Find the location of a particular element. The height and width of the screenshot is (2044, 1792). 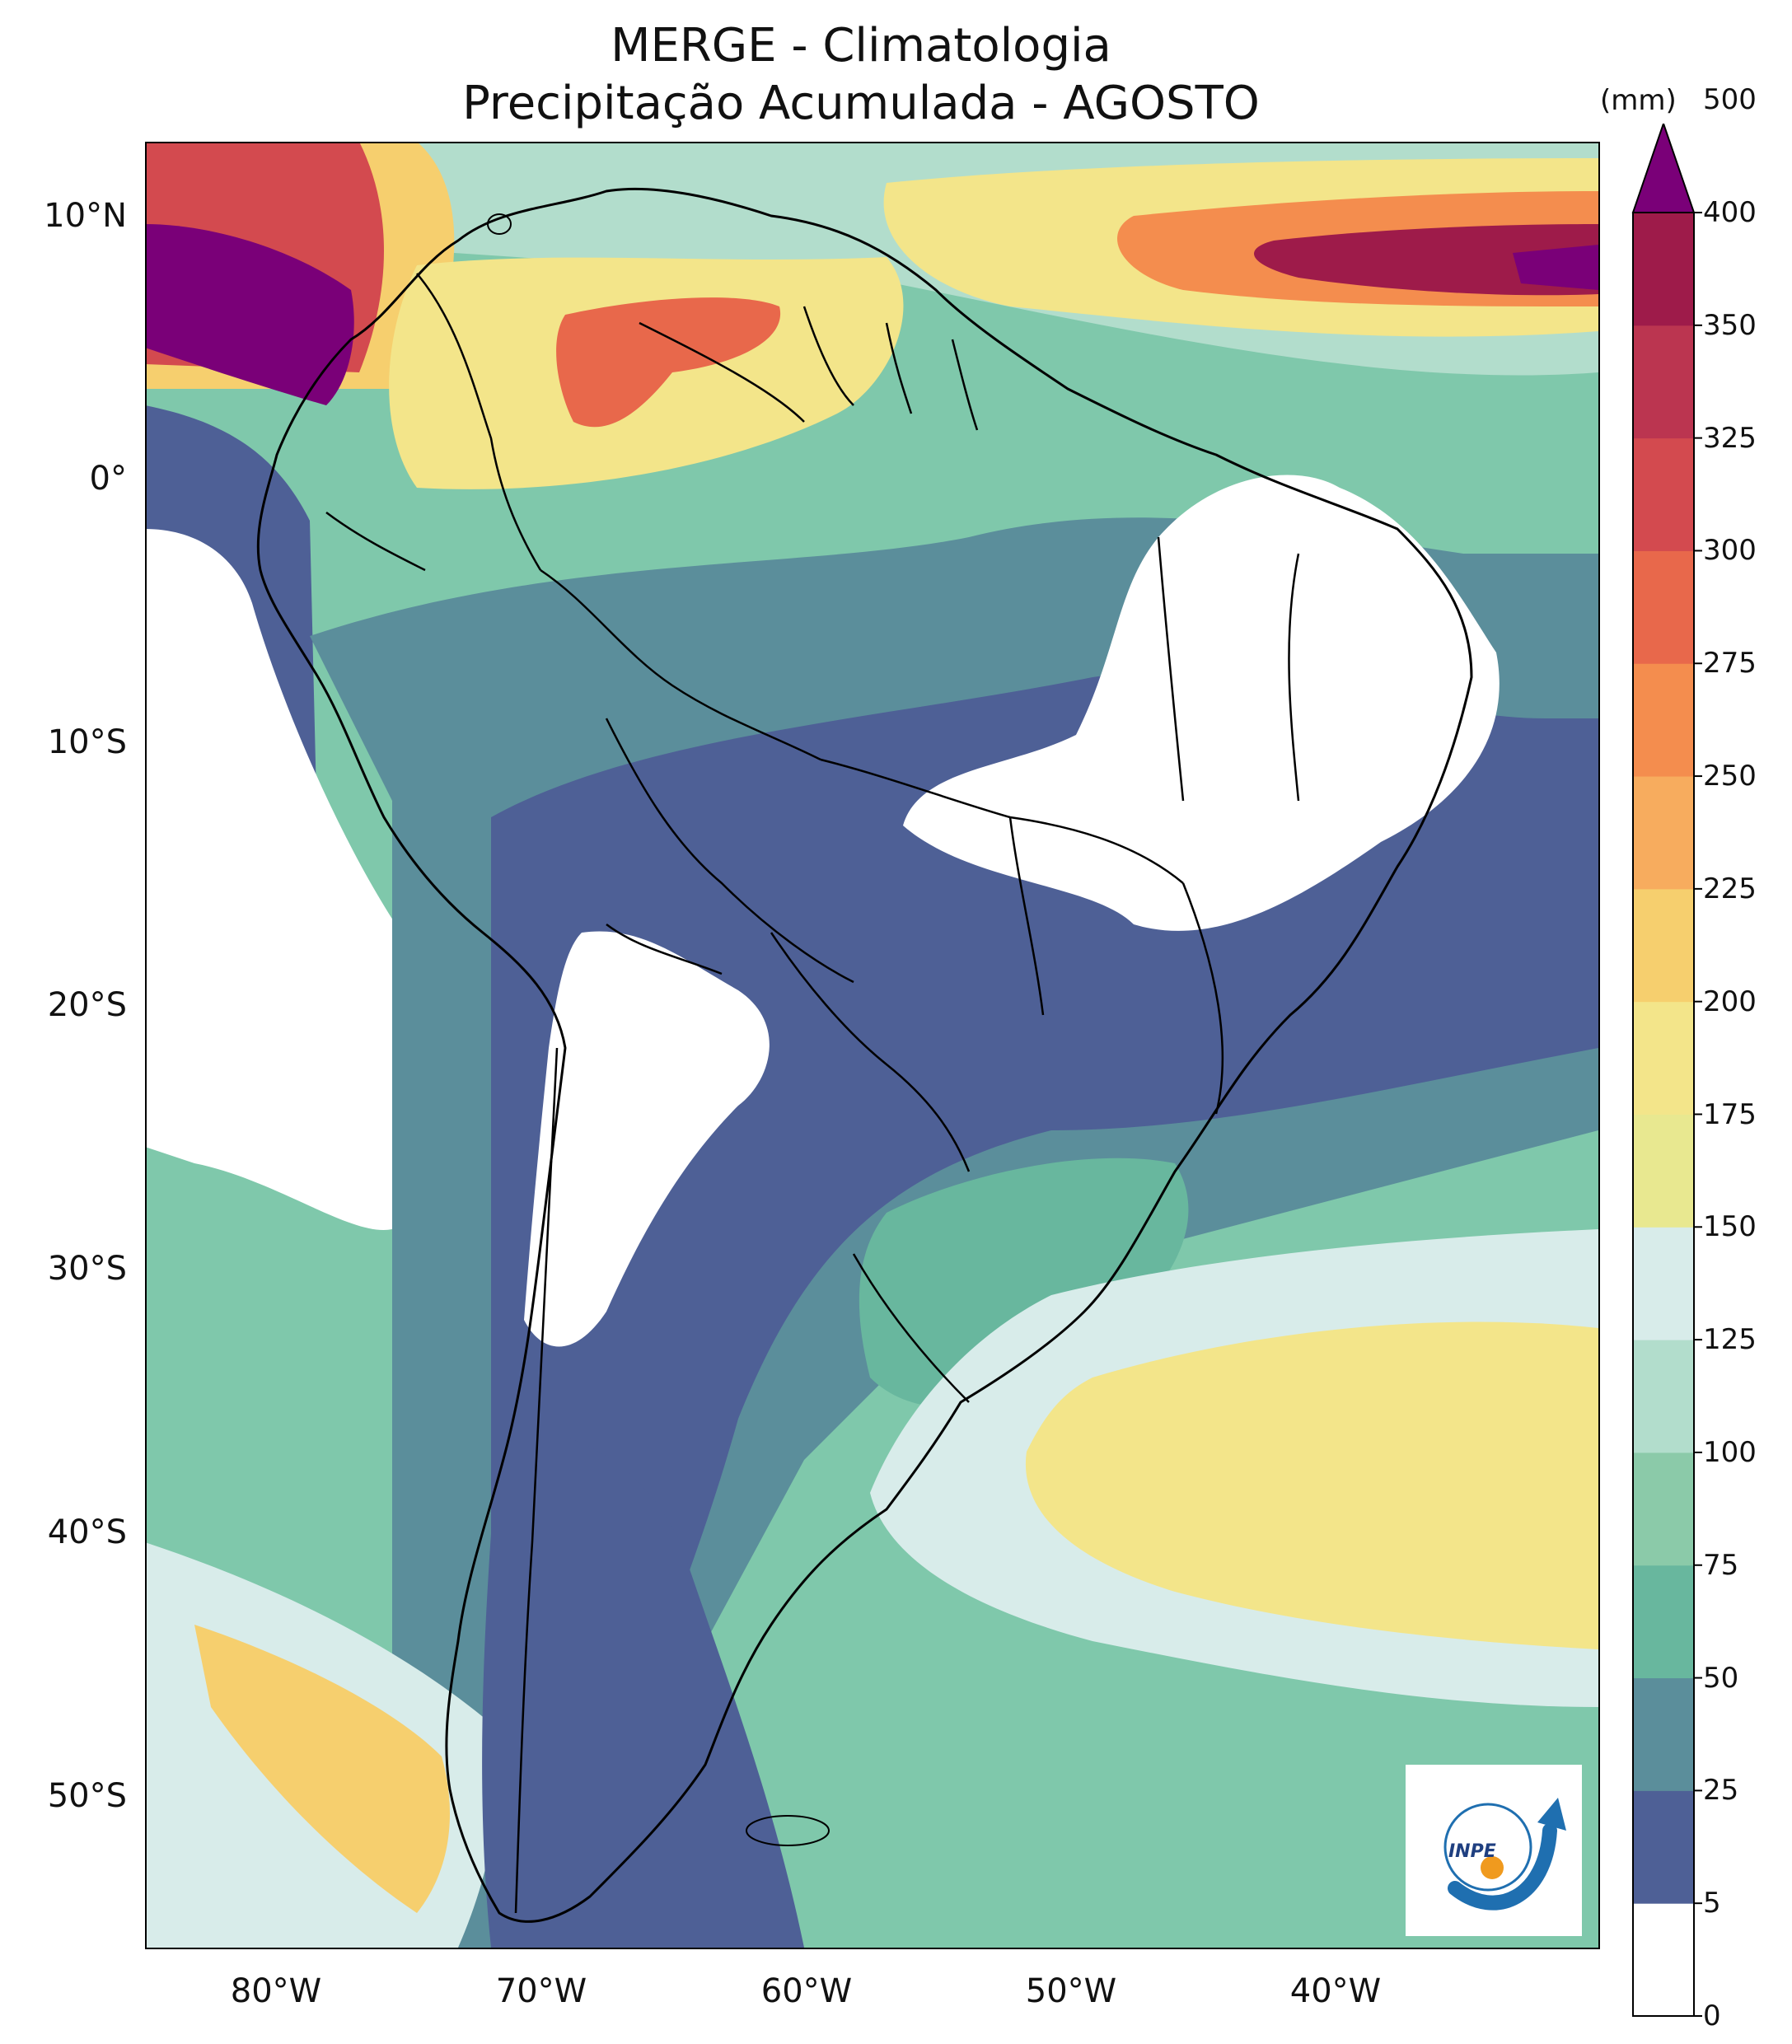

lon-label: 60°W is located at coordinates (807, 1991).